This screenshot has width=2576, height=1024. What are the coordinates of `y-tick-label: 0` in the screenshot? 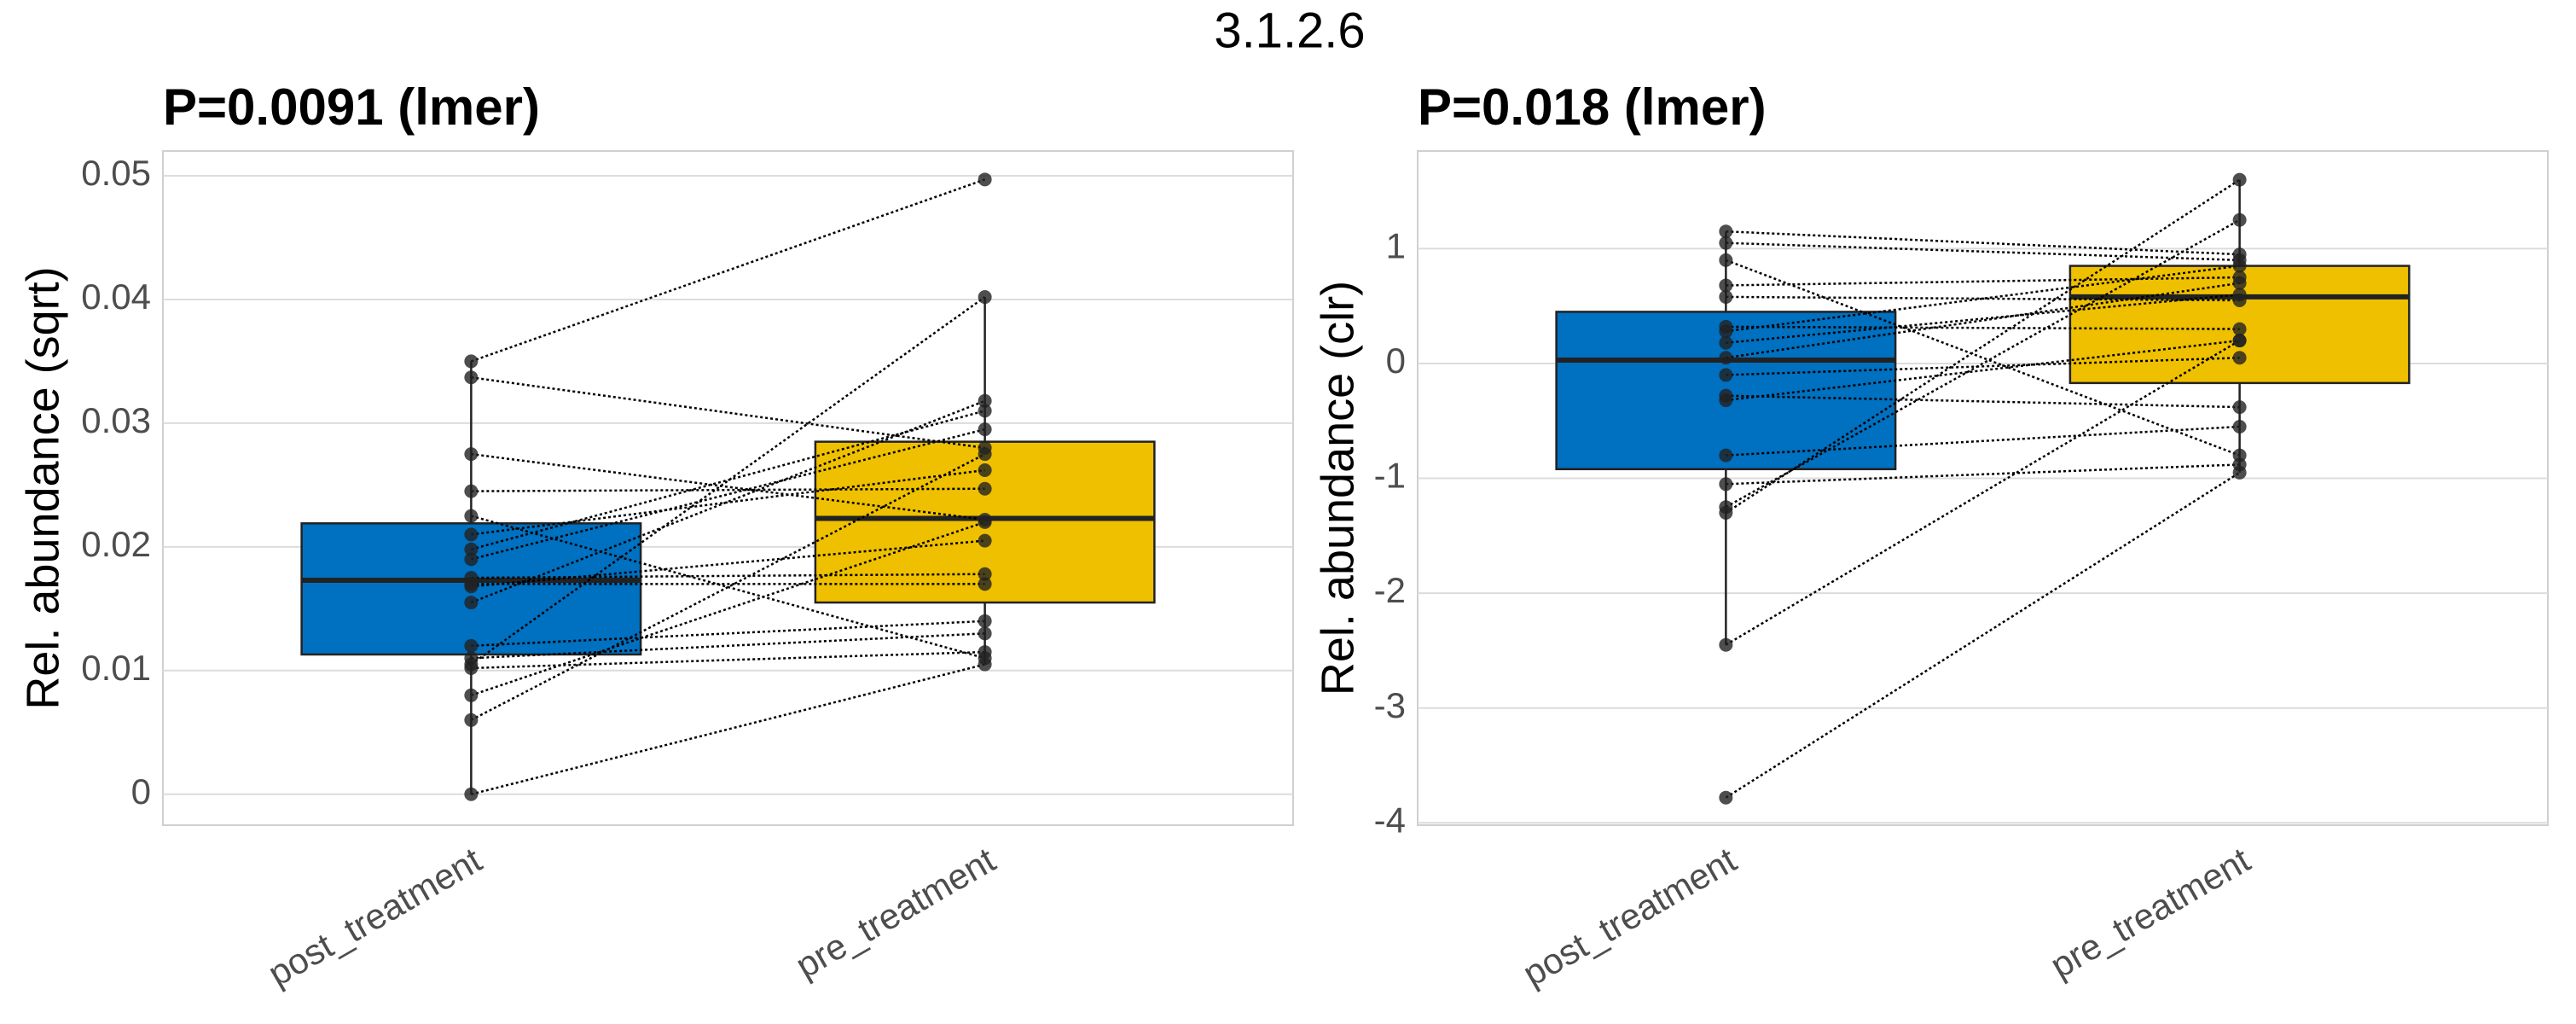 It's located at (141, 791).